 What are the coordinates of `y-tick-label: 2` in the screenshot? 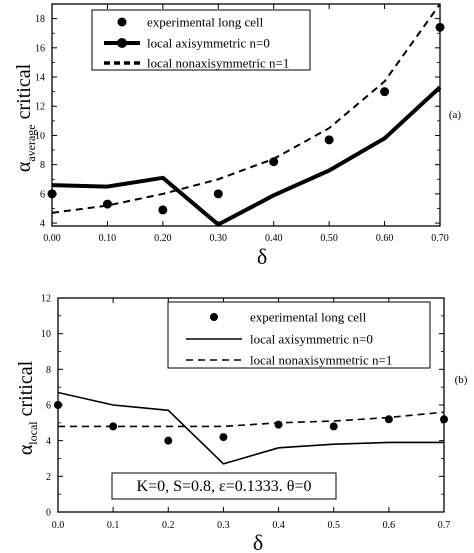 It's located at (48, 477).